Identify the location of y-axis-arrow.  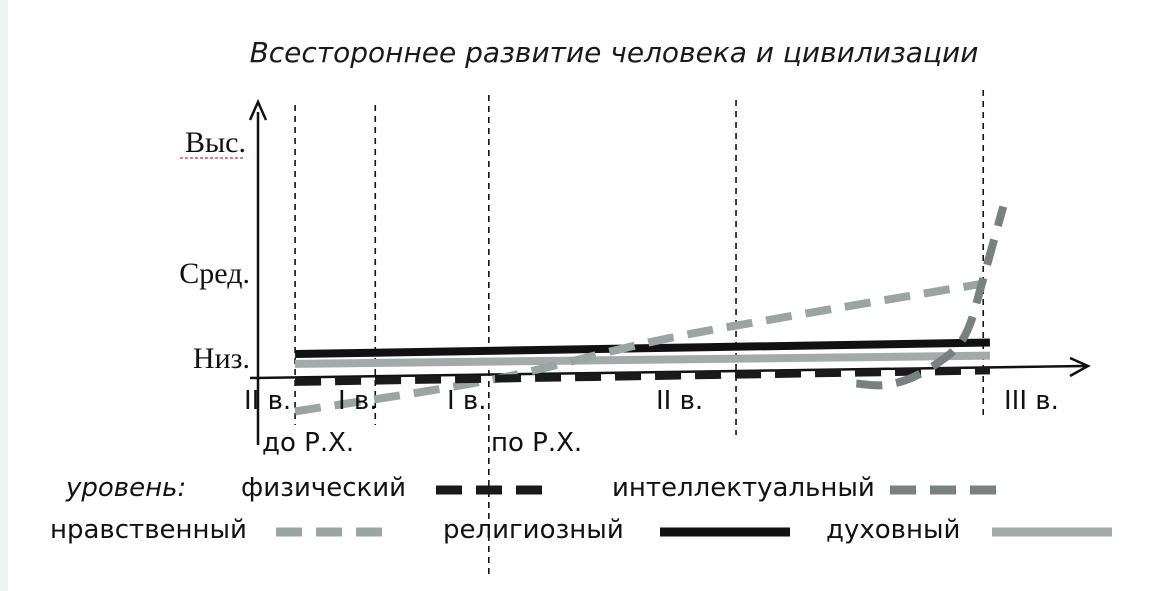
(258, 109).